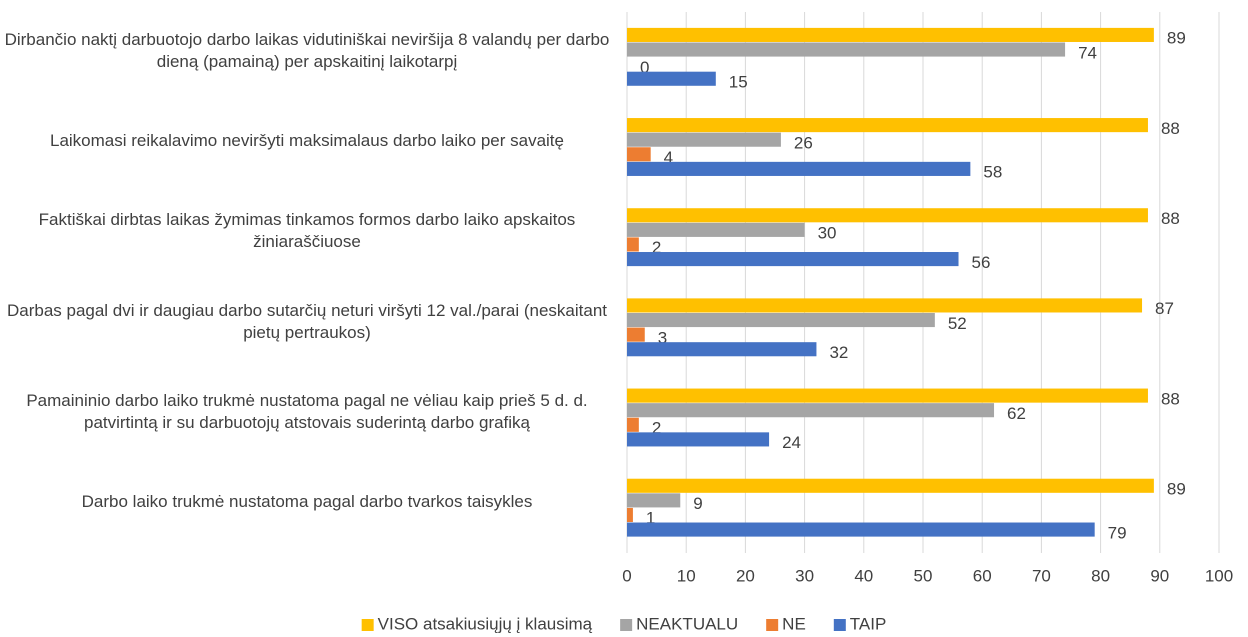 Image resolution: width=1248 pixels, height=637 pixels. Describe the element at coordinates (863, 575) in the screenshot. I see `x-tick-label: 40` at that location.